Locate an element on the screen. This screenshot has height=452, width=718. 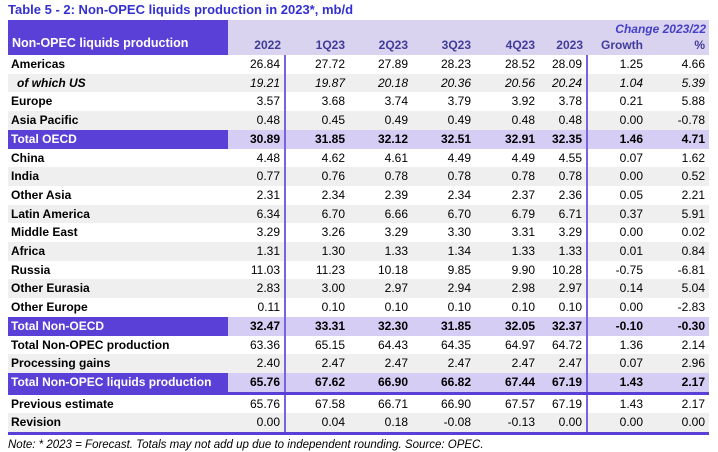
cell-3q23: 3.30 is located at coordinates (443, 233).